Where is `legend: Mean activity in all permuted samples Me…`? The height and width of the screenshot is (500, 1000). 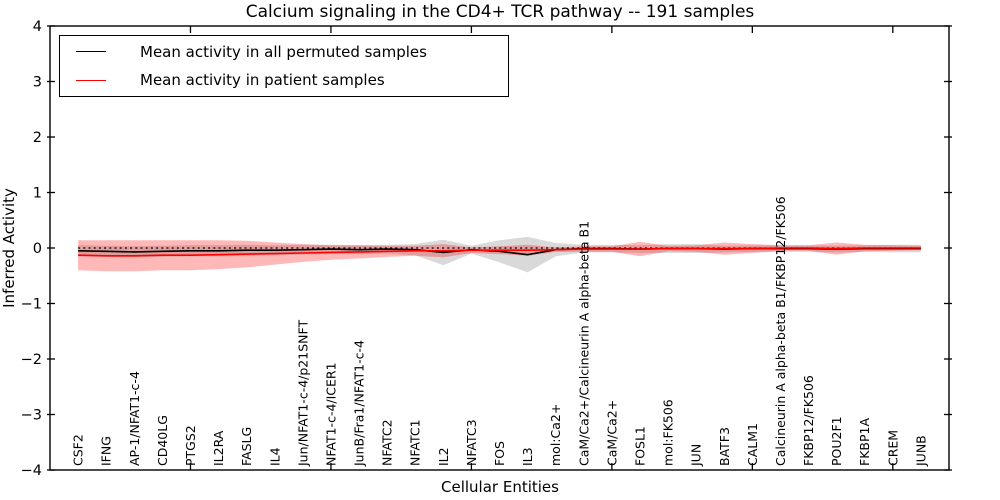
legend: Mean activity in all permuted samples Me… is located at coordinates (284, 66).